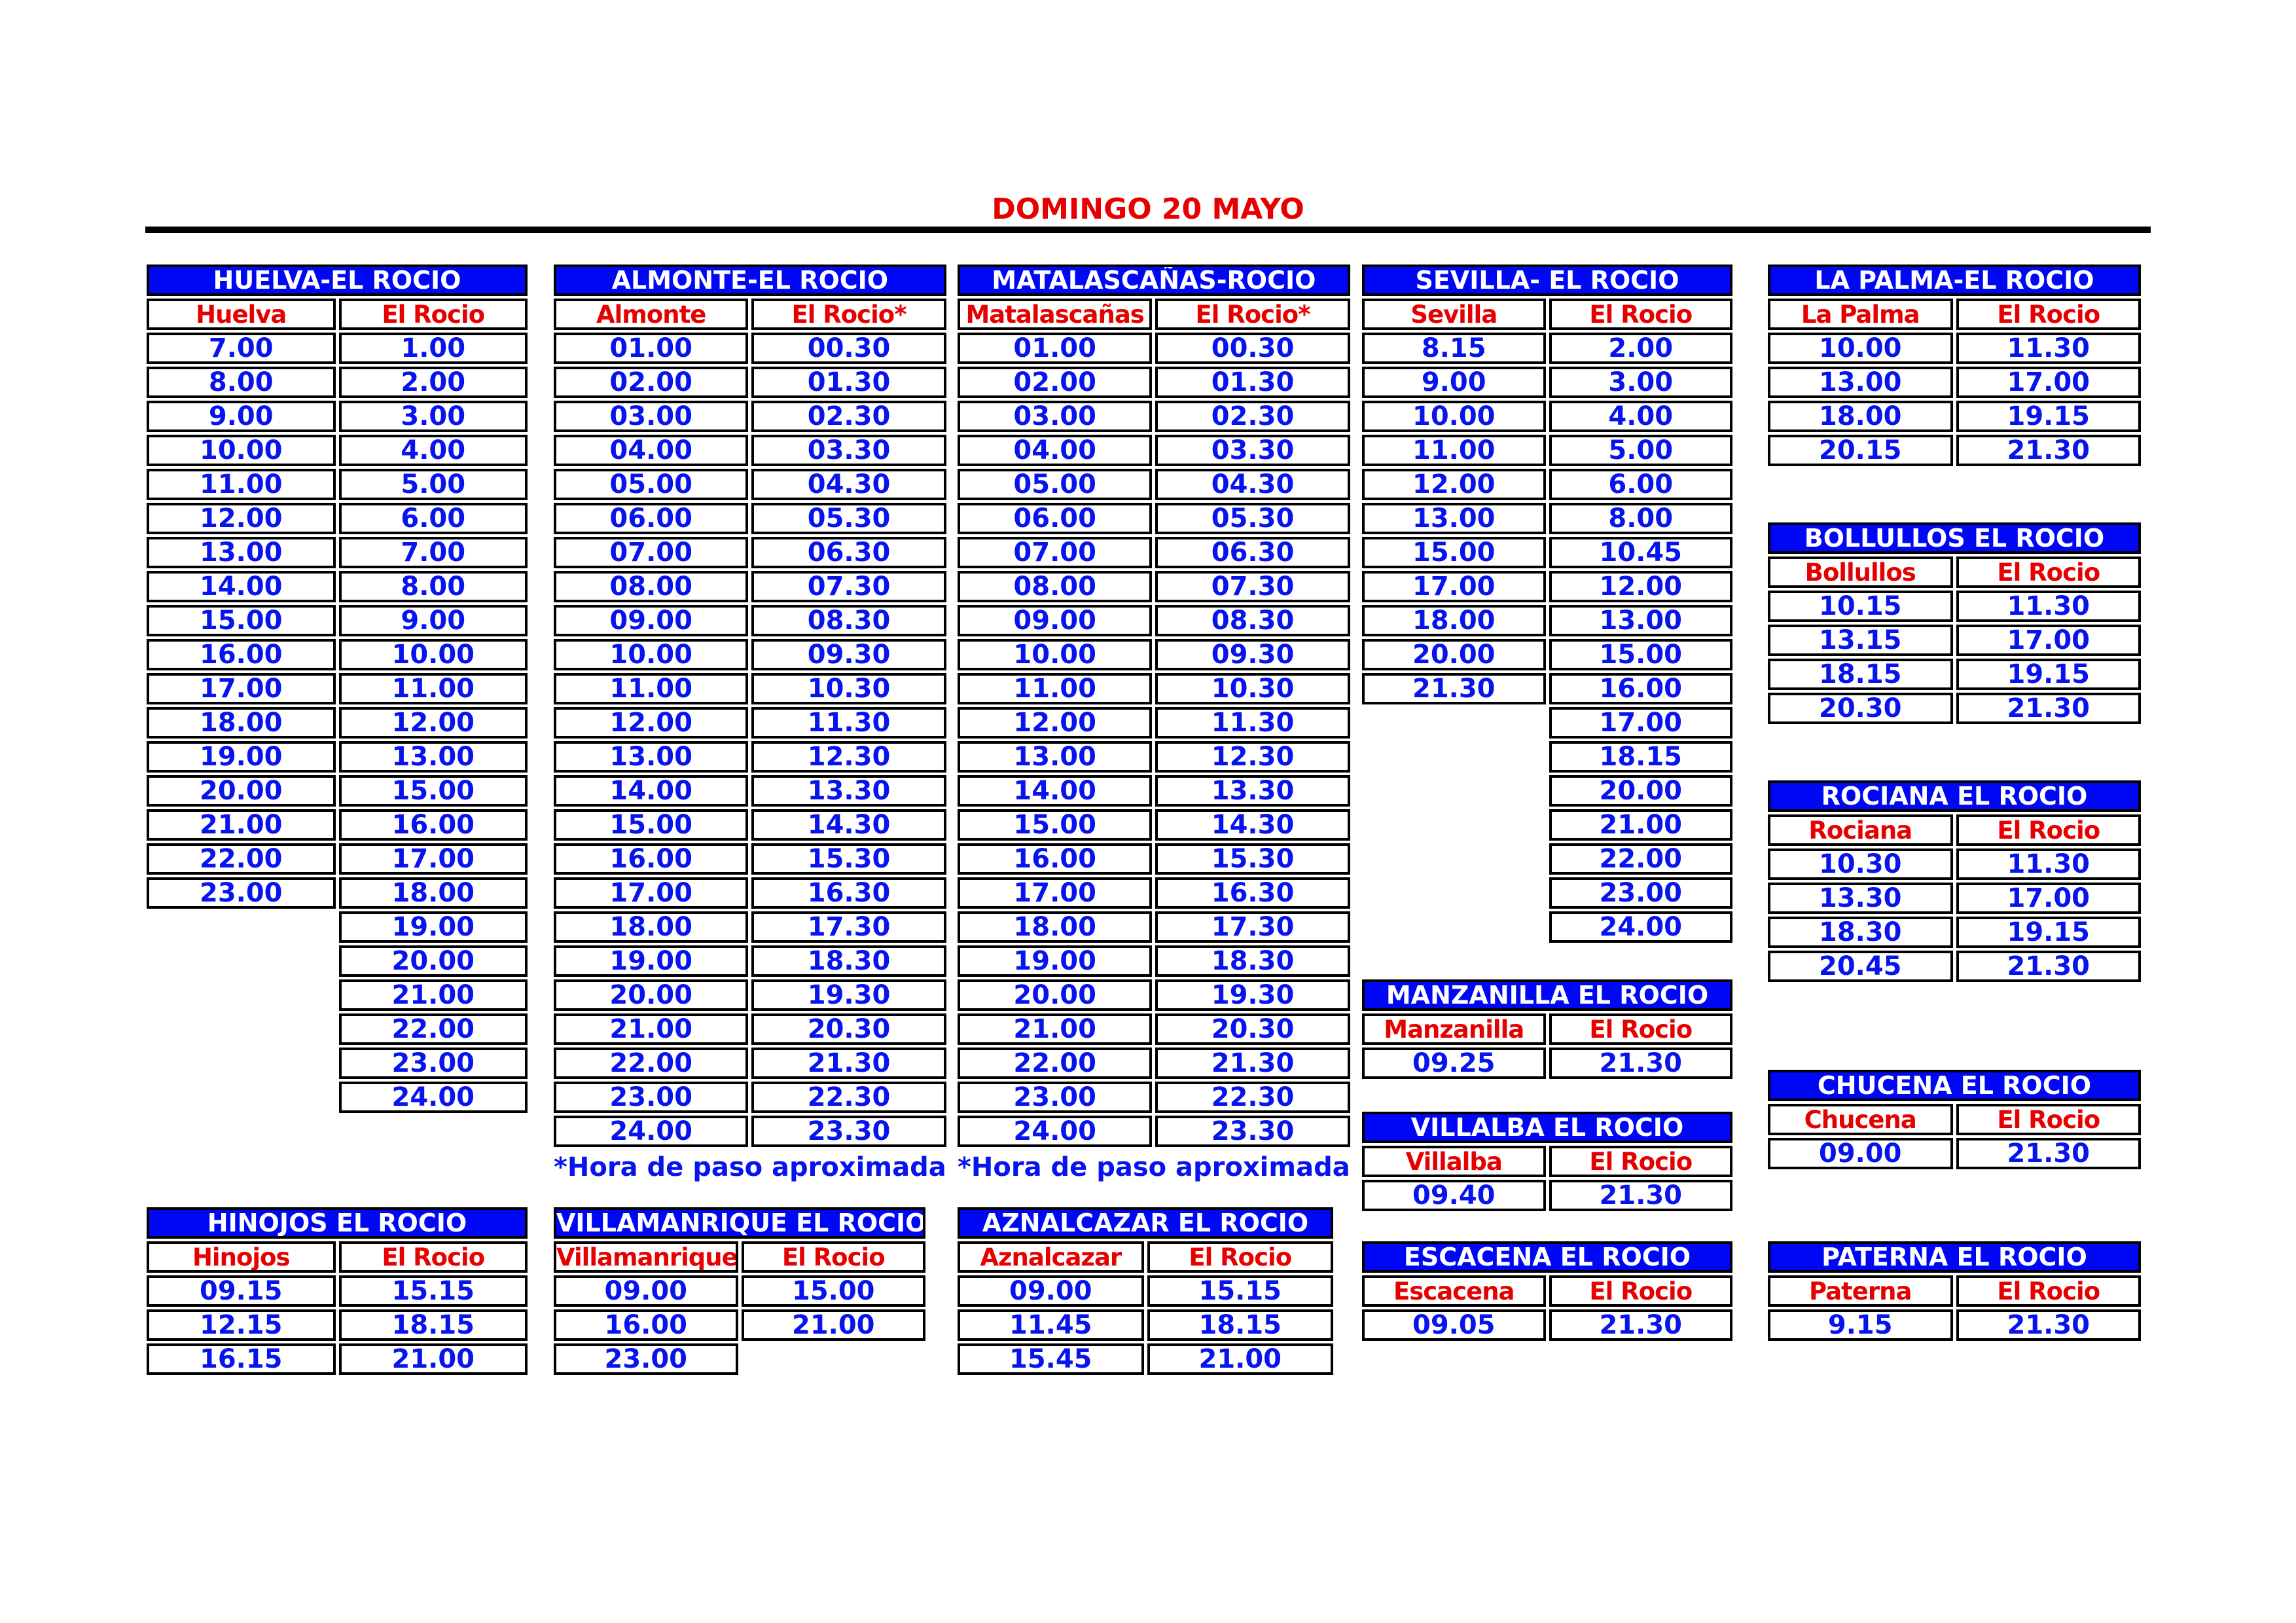 The height and width of the screenshot is (1623, 2296). What do you see at coordinates (1640, 450) in the screenshot?
I see `time-cell: 5.00` at bounding box center [1640, 450].